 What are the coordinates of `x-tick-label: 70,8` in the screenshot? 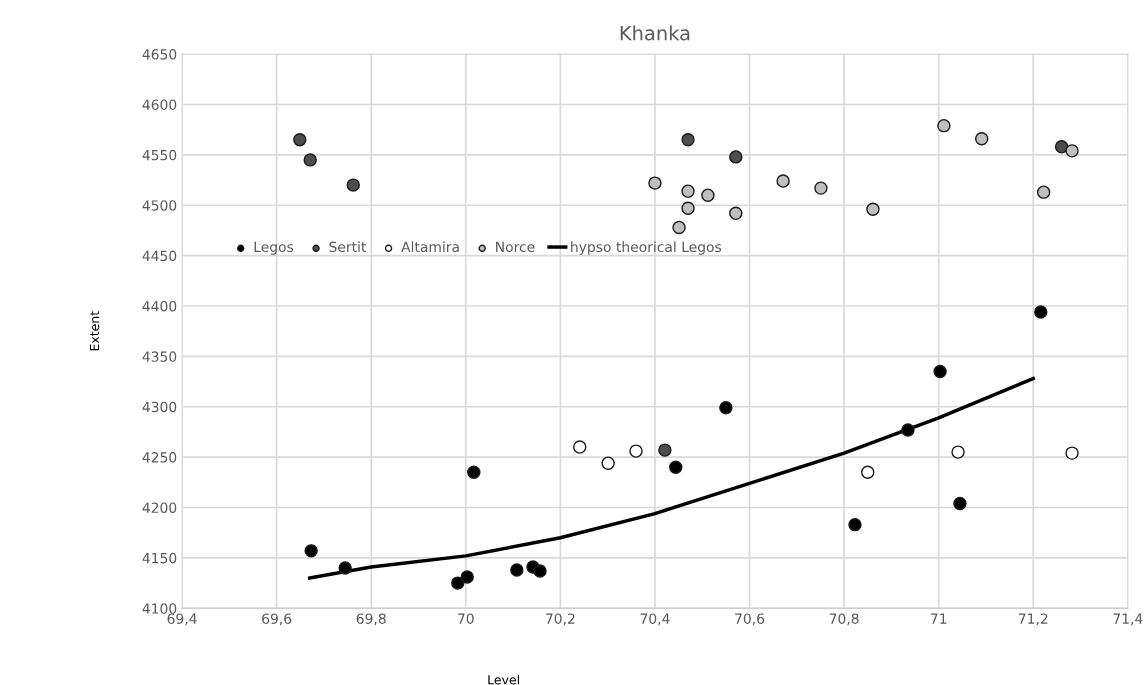 It's located at (844, 619).